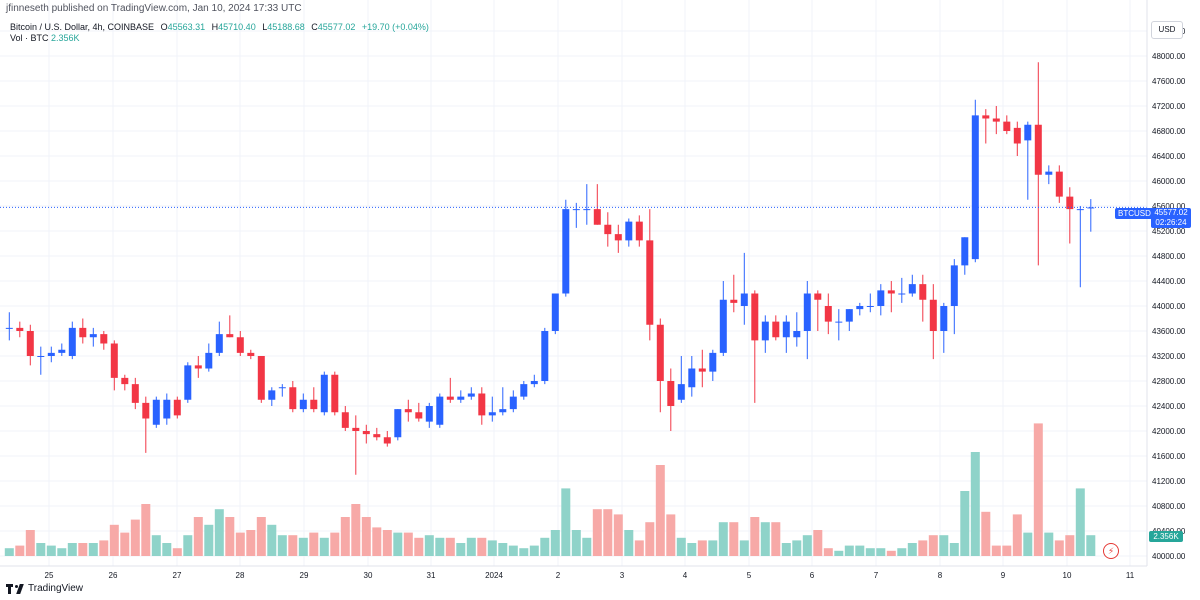 This screenshot has width=1200, height=600. Describe the element at coordinates (82, 27) in the screenshot. I see `symbol-title: Bitcoin / U.S. Dollar, 4h, COINBASE` at that location.